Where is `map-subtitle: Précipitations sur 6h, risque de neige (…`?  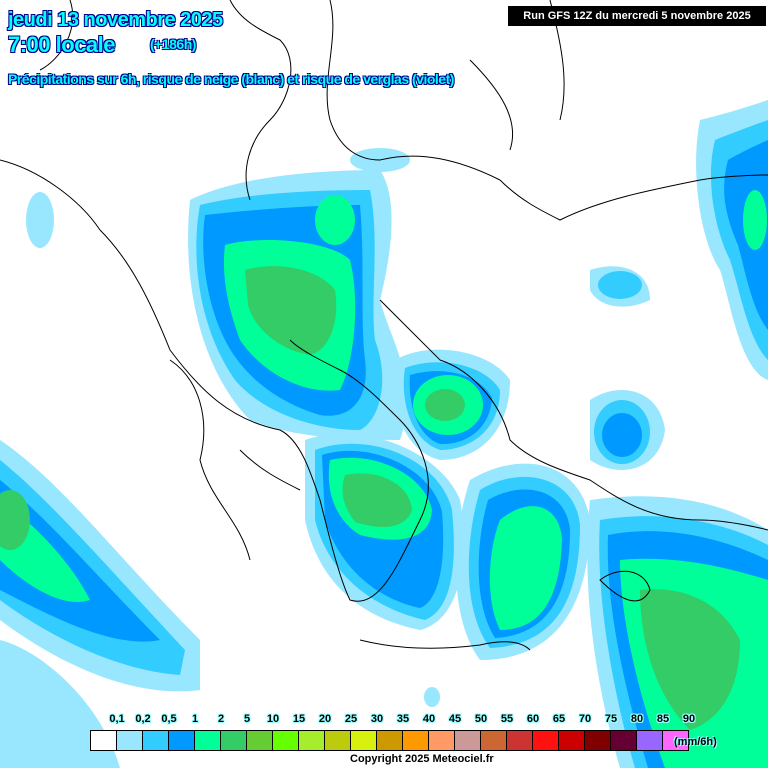 map-subtitle: Précipitations sur 6h, risque de neige (… is located at coordinates (231, 79).